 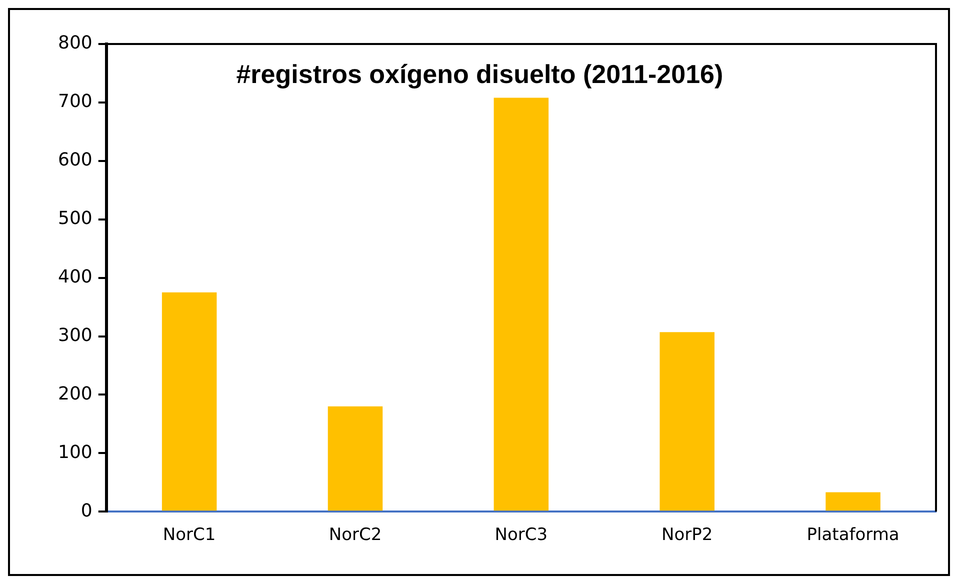 I want to click on x-tick-label: NorP2, so click(x=687, y=535).